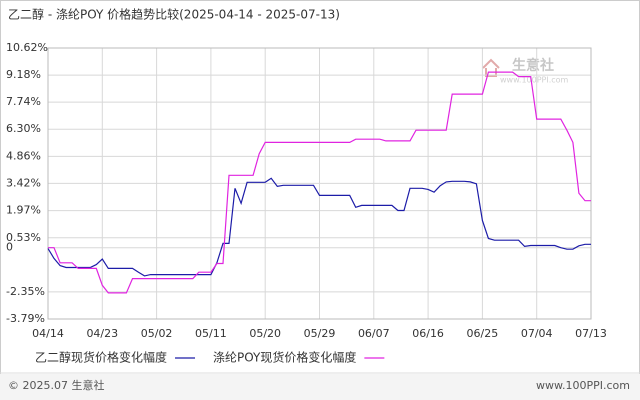 The width and height of the screenshot is (640, 400). I want to click on x-tick-label: 04/14, so click(48, 333).